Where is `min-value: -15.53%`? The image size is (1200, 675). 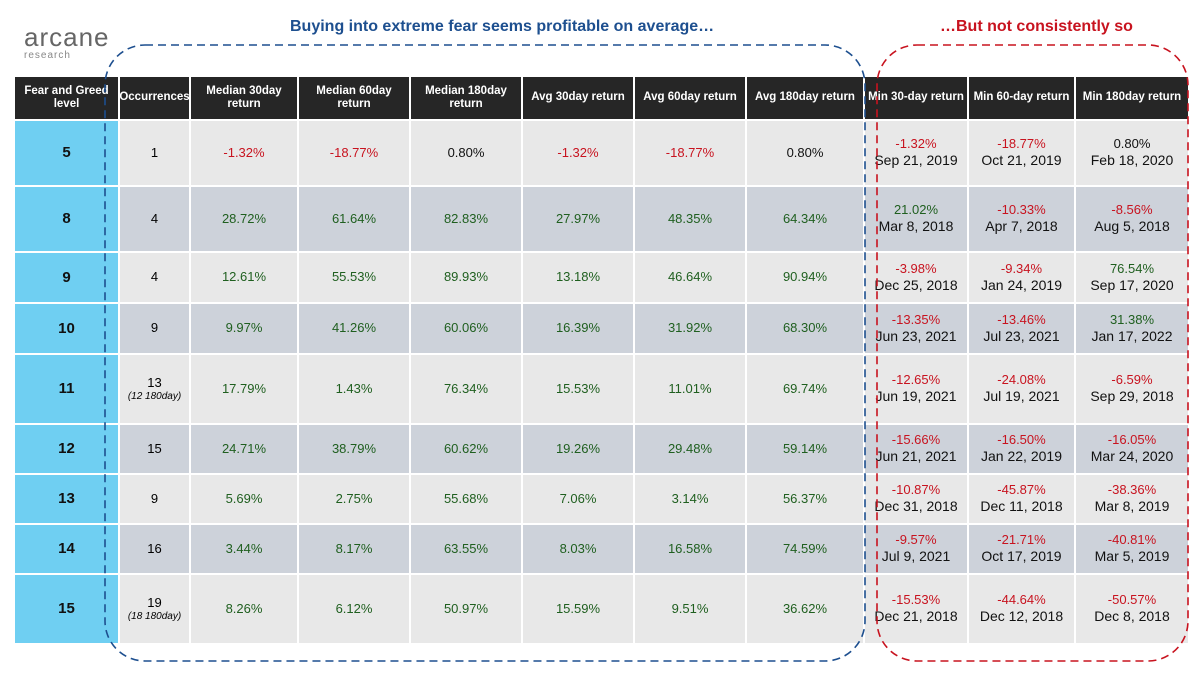 min-value: -15.53% is located at coordinates (916, 600).